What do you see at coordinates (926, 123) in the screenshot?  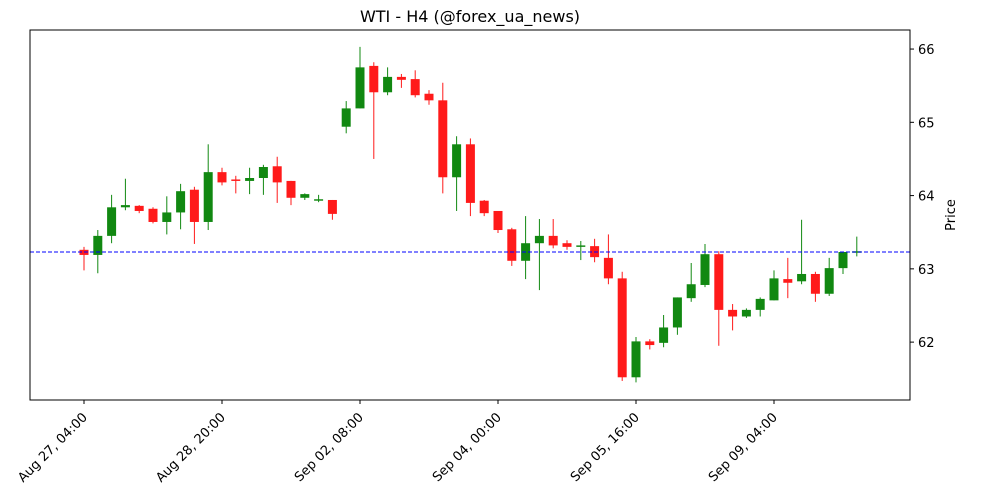 I see `y-tick-label: 65` at bounding box center [926, 123].